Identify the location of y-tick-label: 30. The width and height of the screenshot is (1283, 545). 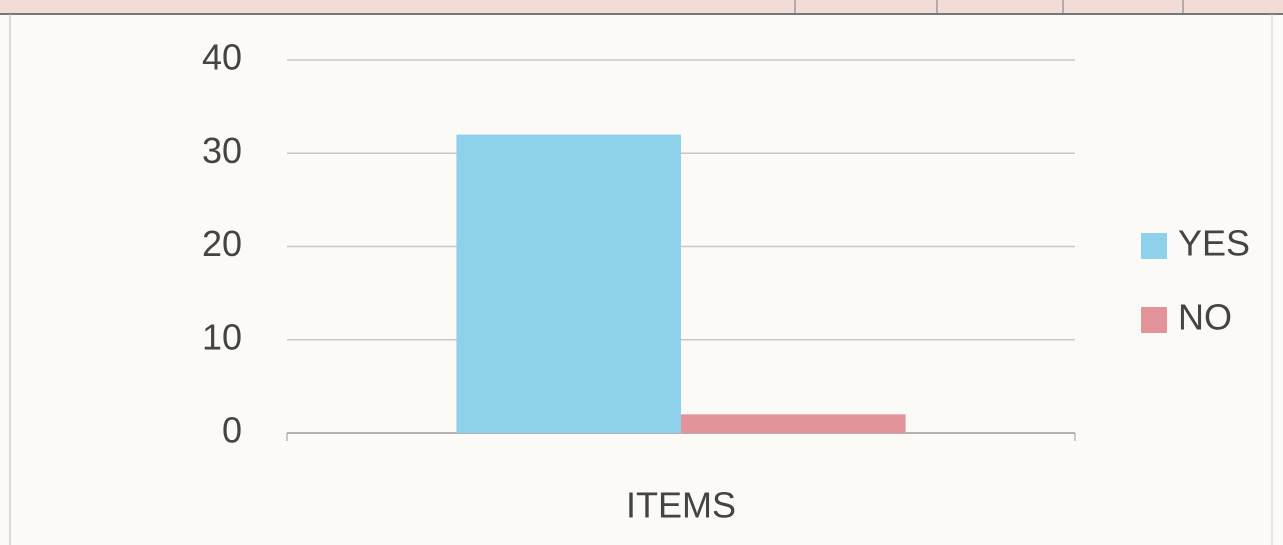
(222, 150).